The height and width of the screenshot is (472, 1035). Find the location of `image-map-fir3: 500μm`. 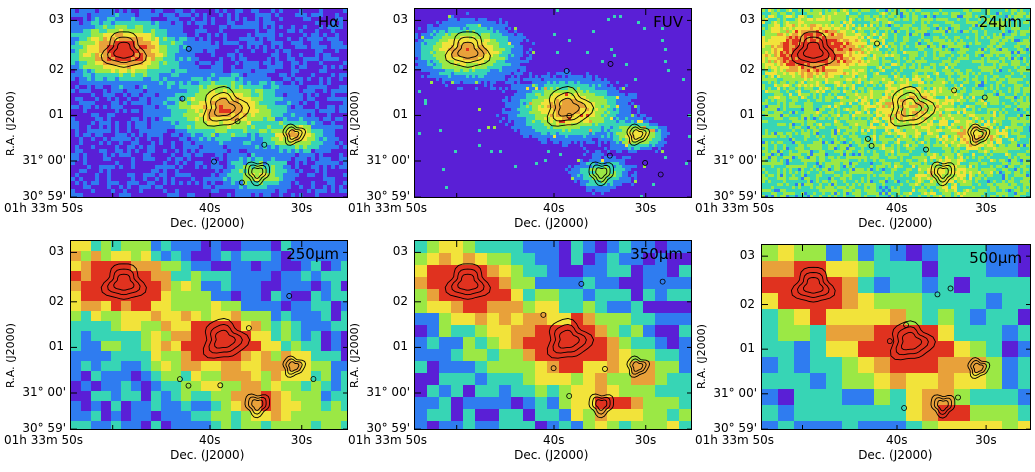

image-map-fir3: 500μm is located at coordinates (896, 337).